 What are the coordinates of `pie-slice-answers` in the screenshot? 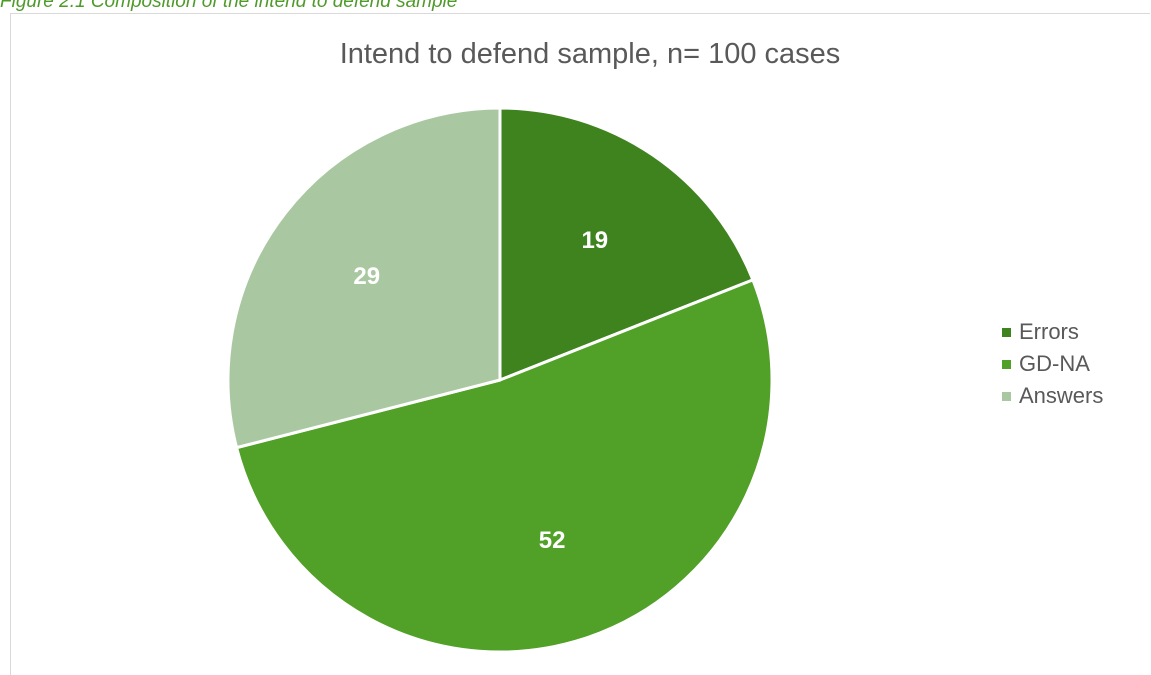 It's located at (364, 278).